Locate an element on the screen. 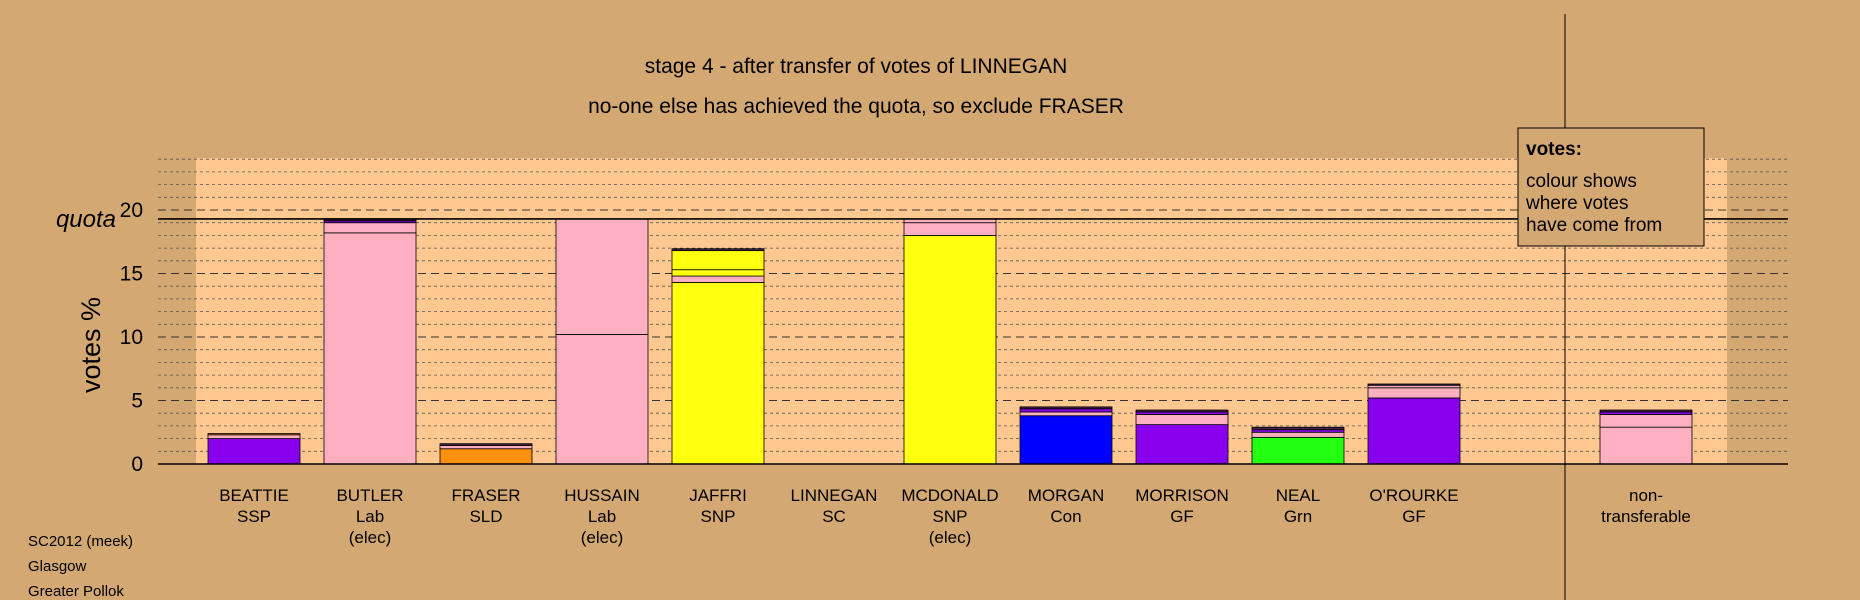  candidate-label: transferable is located at coordinates (1646, 516).